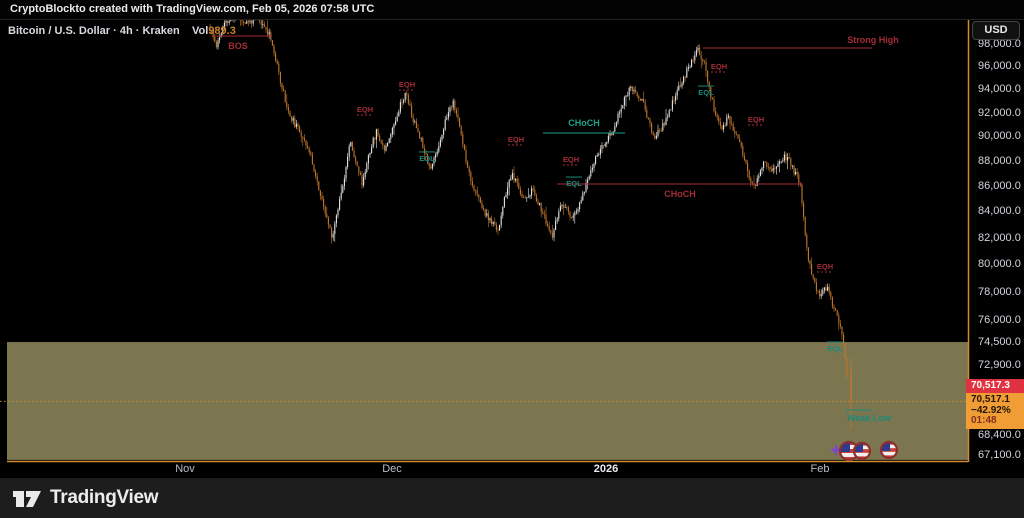 This screenshot has width=1024, height=518. What do you see at coordinates (999, 320) in the screenshot?
I see `price-axis-label: 76,000.0` at bounding box center [999, 320].